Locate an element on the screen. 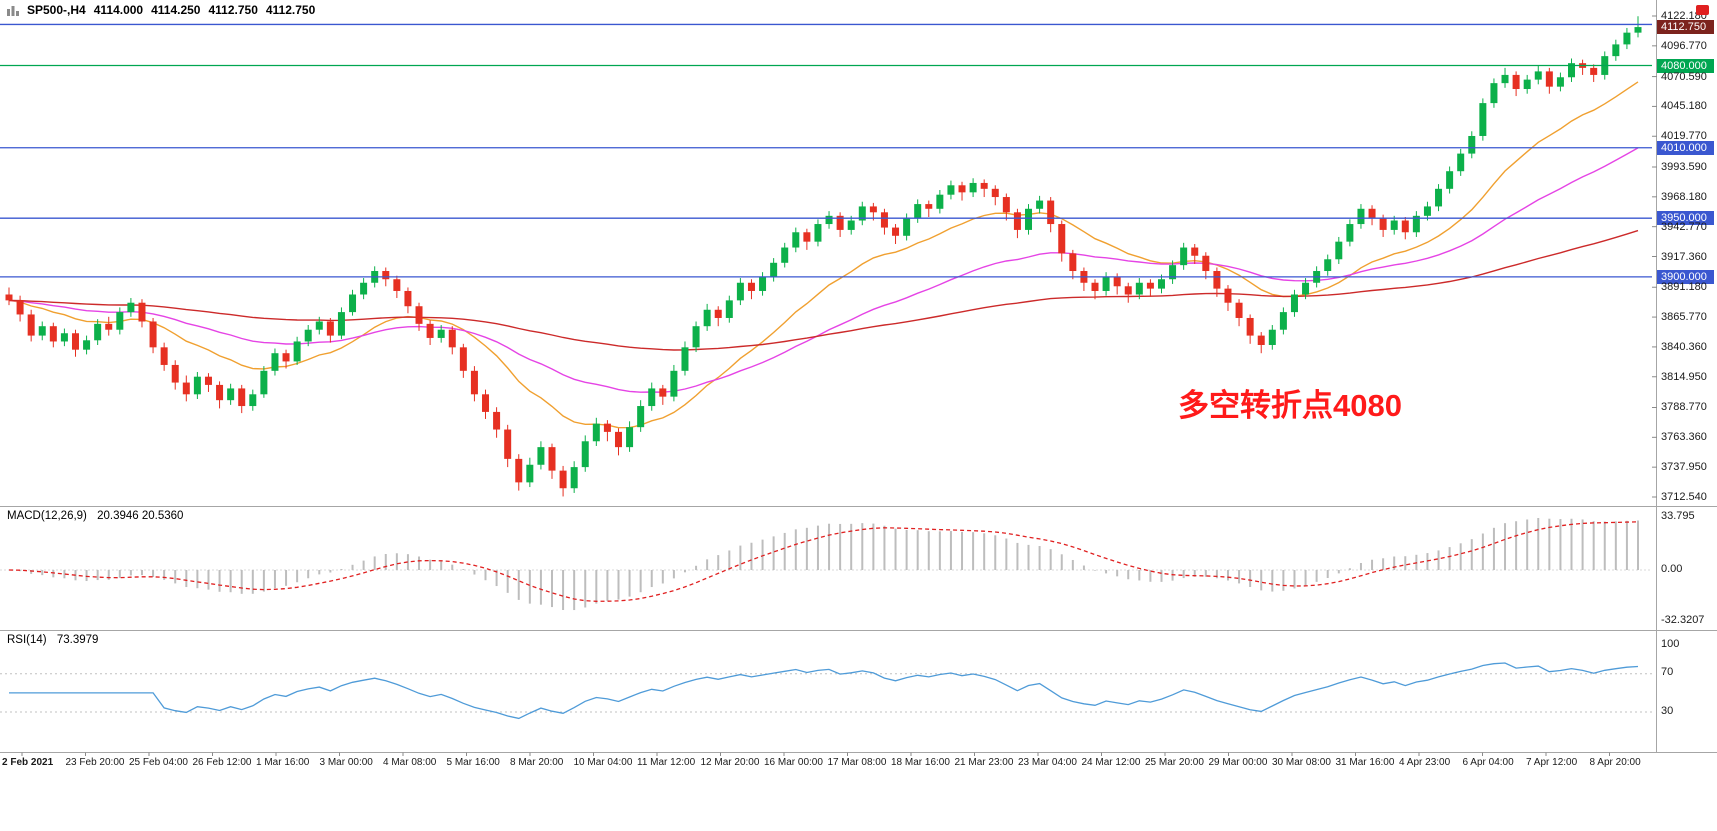  rsi-line is located at coordinates (824, 691).